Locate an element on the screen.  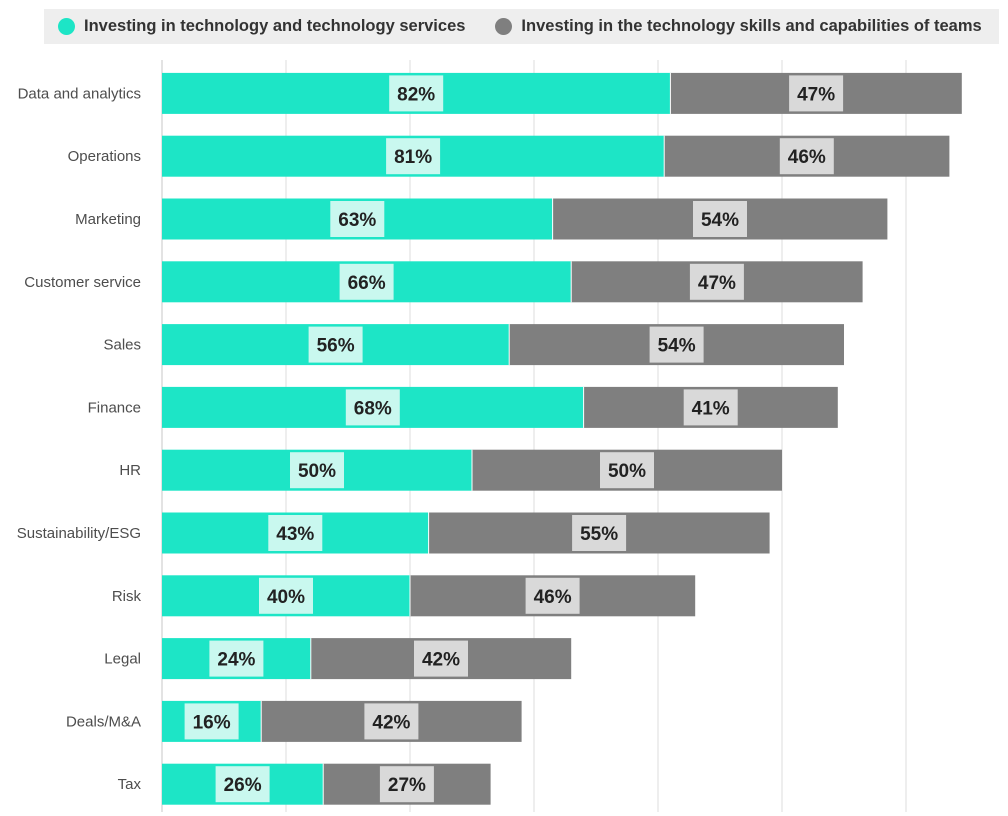
category-label: Deals/M&A is located at coordinates (103, 721).